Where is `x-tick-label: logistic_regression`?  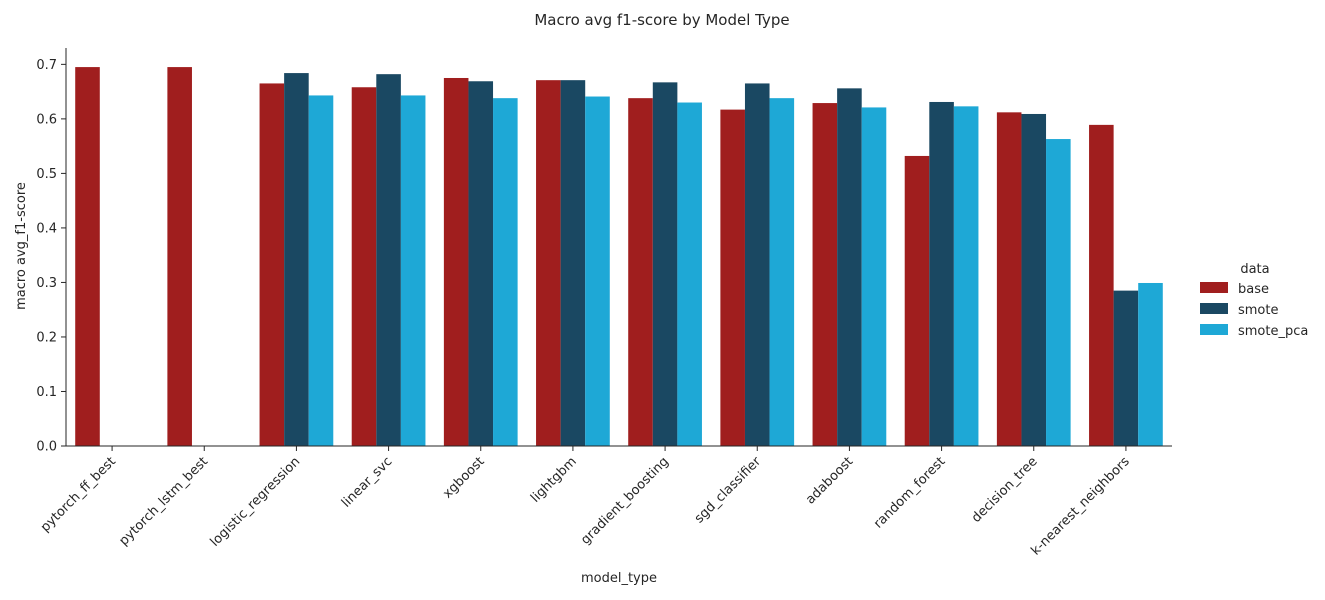 x-tick-label: logistic_regression is located at coordinates (256, 502).